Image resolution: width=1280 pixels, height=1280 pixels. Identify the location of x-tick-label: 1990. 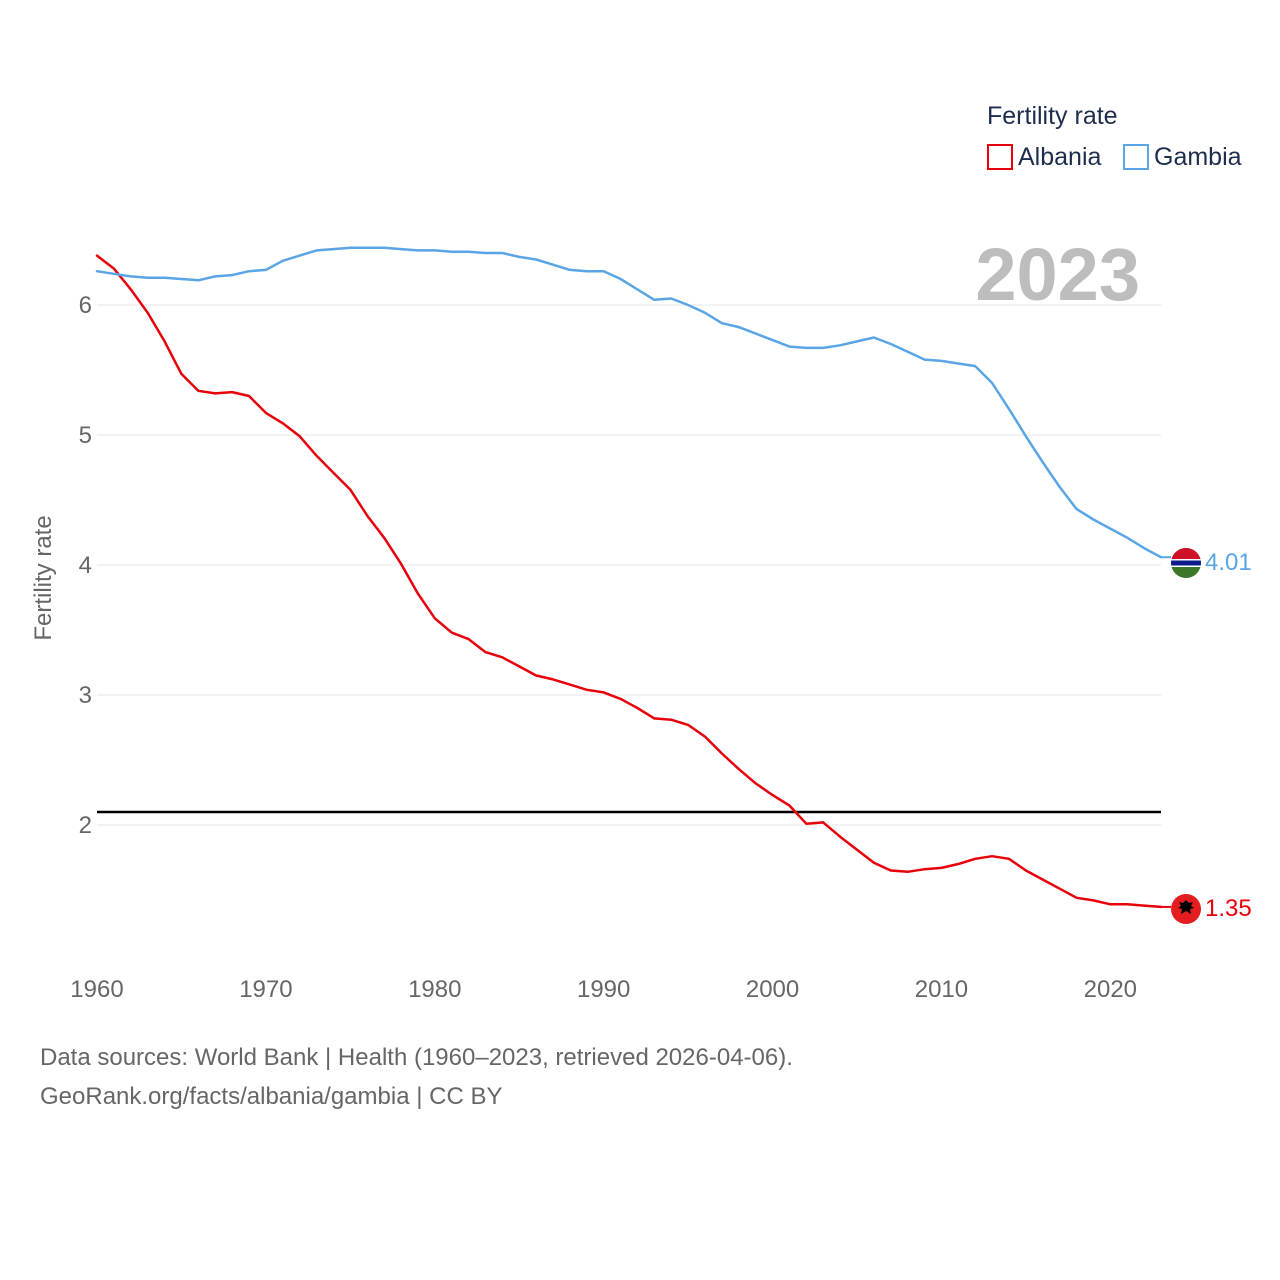
(603, 989).